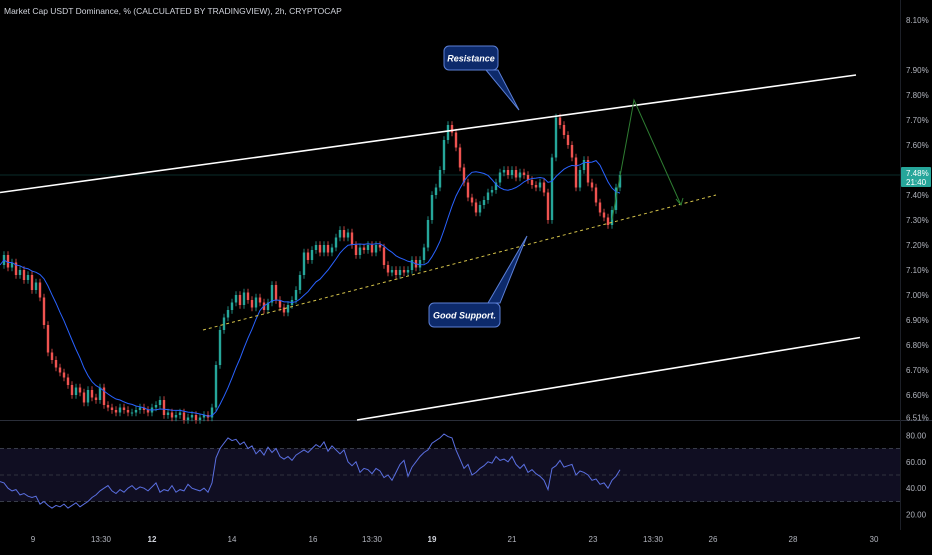 The width and height of the screenshot is (932, 555). Describe the element at coordinates (502, 90) in the screenshot. I see `resistance-callout-pointer` at that location.